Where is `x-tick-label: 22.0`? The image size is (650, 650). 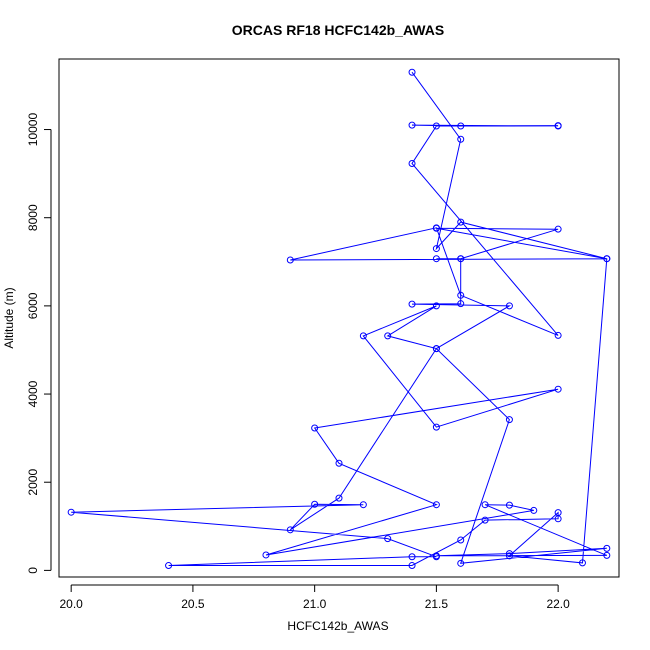
x-tick-label: 22.0 is located at coordinates (558, 604).